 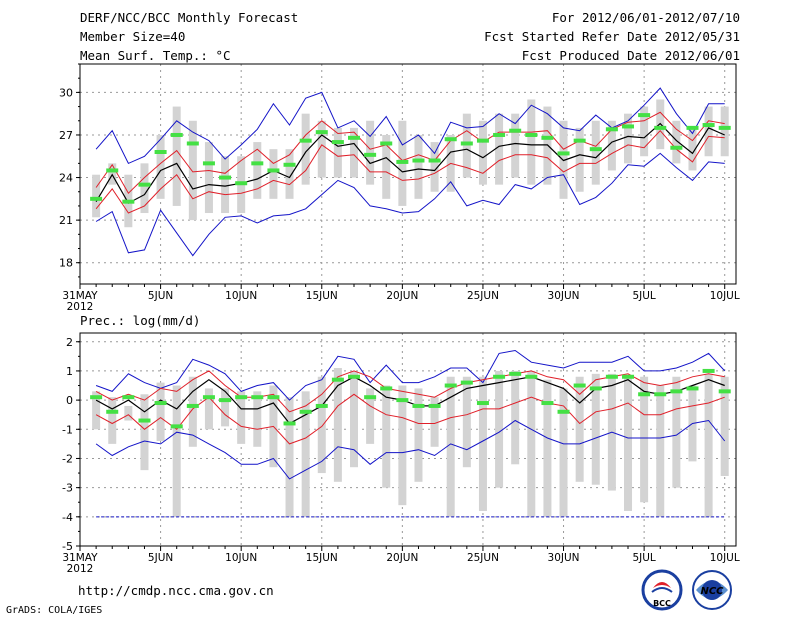 What do you see at coordinates (67, 458) in the screenshot?
I see `y-tick-label: -2` at bounding box center [67, 458].